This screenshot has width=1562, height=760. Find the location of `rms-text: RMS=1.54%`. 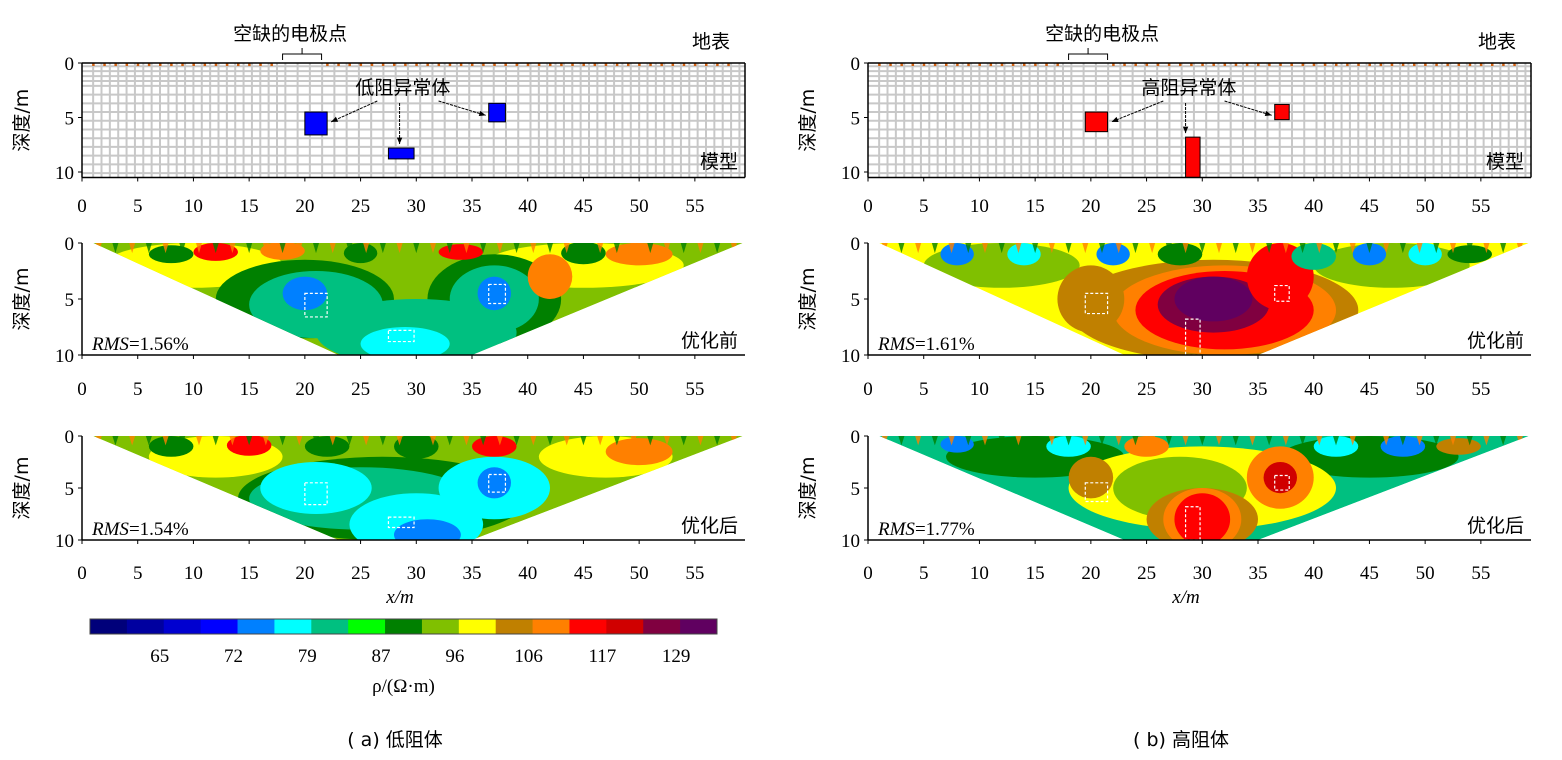

rms-text: RMS=1.54% is located at coordinates (140, 529).